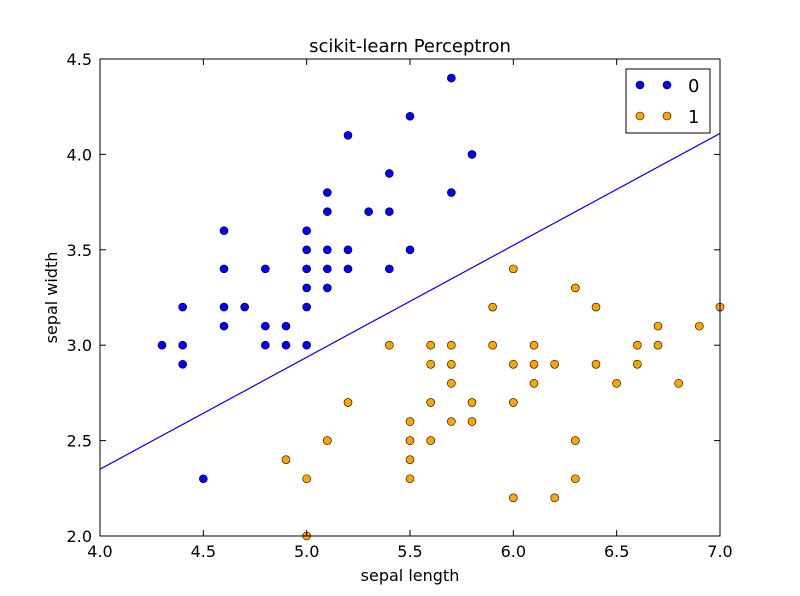  Describe the element at coordinates (409, 551) in the screenshot. I see `x-tick-label: 5.5` at that location.